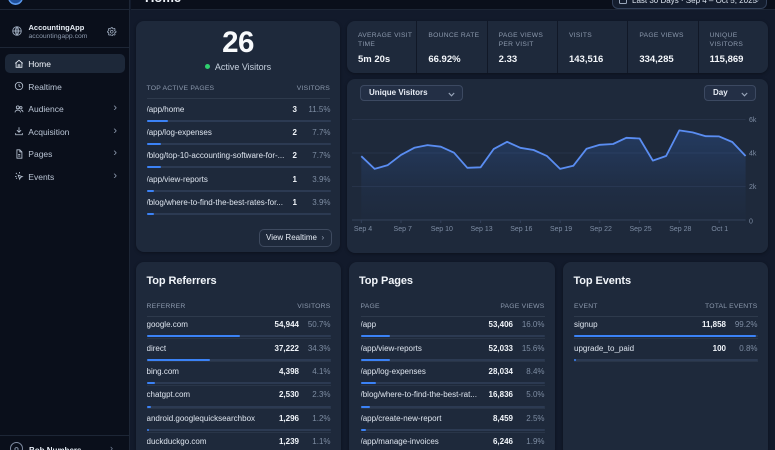  I want to click on svg-text: Sep 19, so click(561, 229).